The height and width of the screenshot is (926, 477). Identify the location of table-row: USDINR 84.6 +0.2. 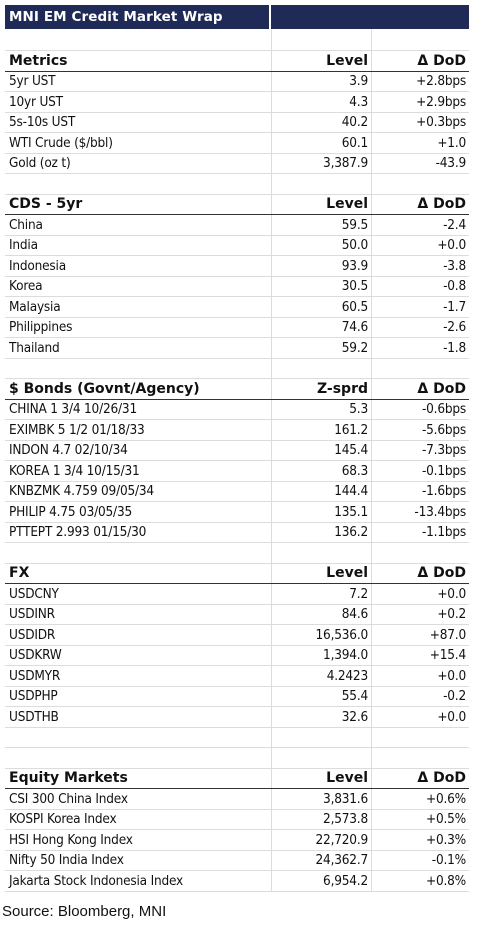
(237, 614).